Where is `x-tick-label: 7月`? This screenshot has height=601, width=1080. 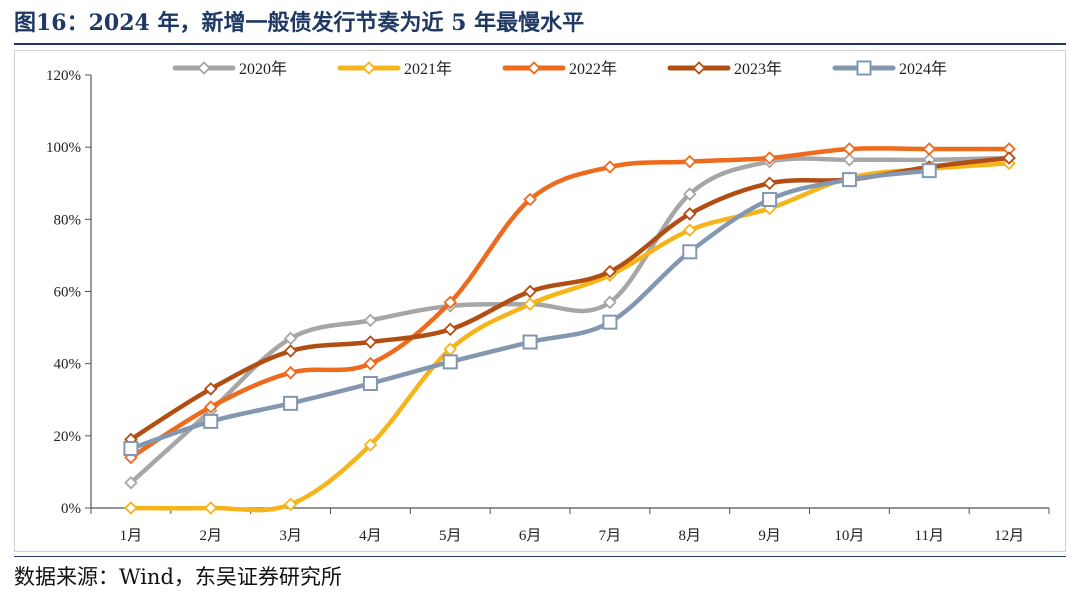 x-tick-label: 7月 is located at coordinates (610, 536).